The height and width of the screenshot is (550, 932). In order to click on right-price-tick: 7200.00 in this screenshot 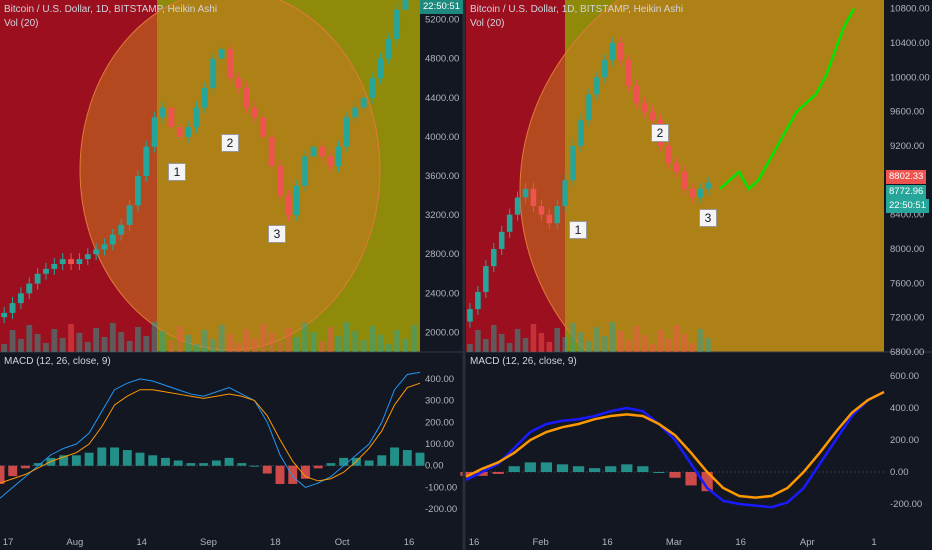, I will do `click(907, 318)`.